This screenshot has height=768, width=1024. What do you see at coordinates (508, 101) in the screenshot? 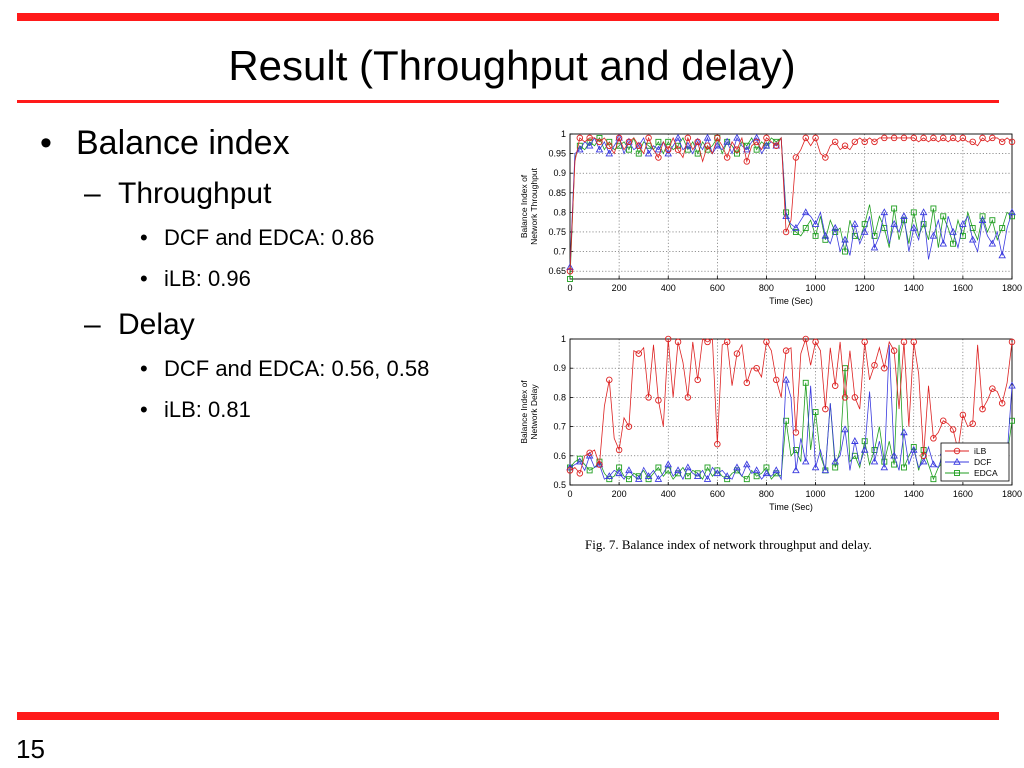
I see `title-rule` at bounding box center [508, 101].